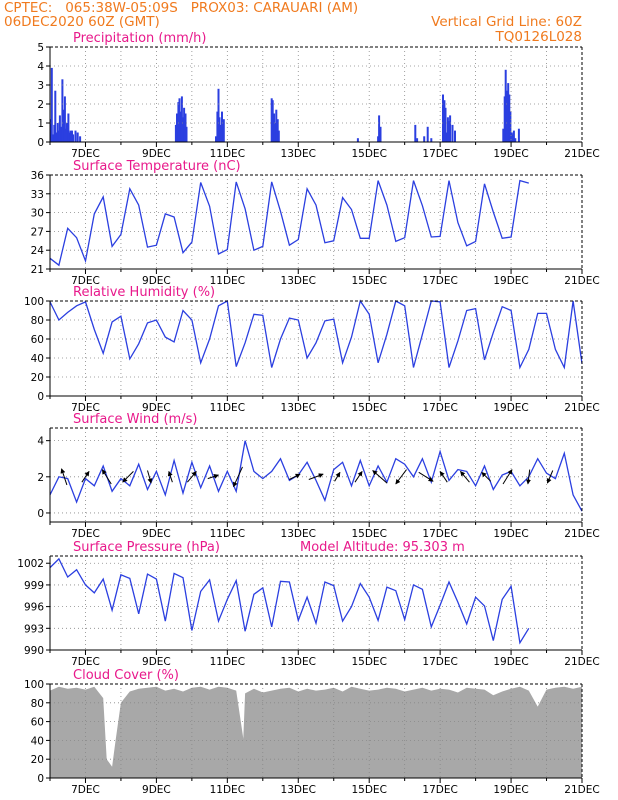  What do you see at coordinates (126, 675) in the screenshot?
I see `cloud-title: Cloud Cover (%)` at bounding box center [126, 675].